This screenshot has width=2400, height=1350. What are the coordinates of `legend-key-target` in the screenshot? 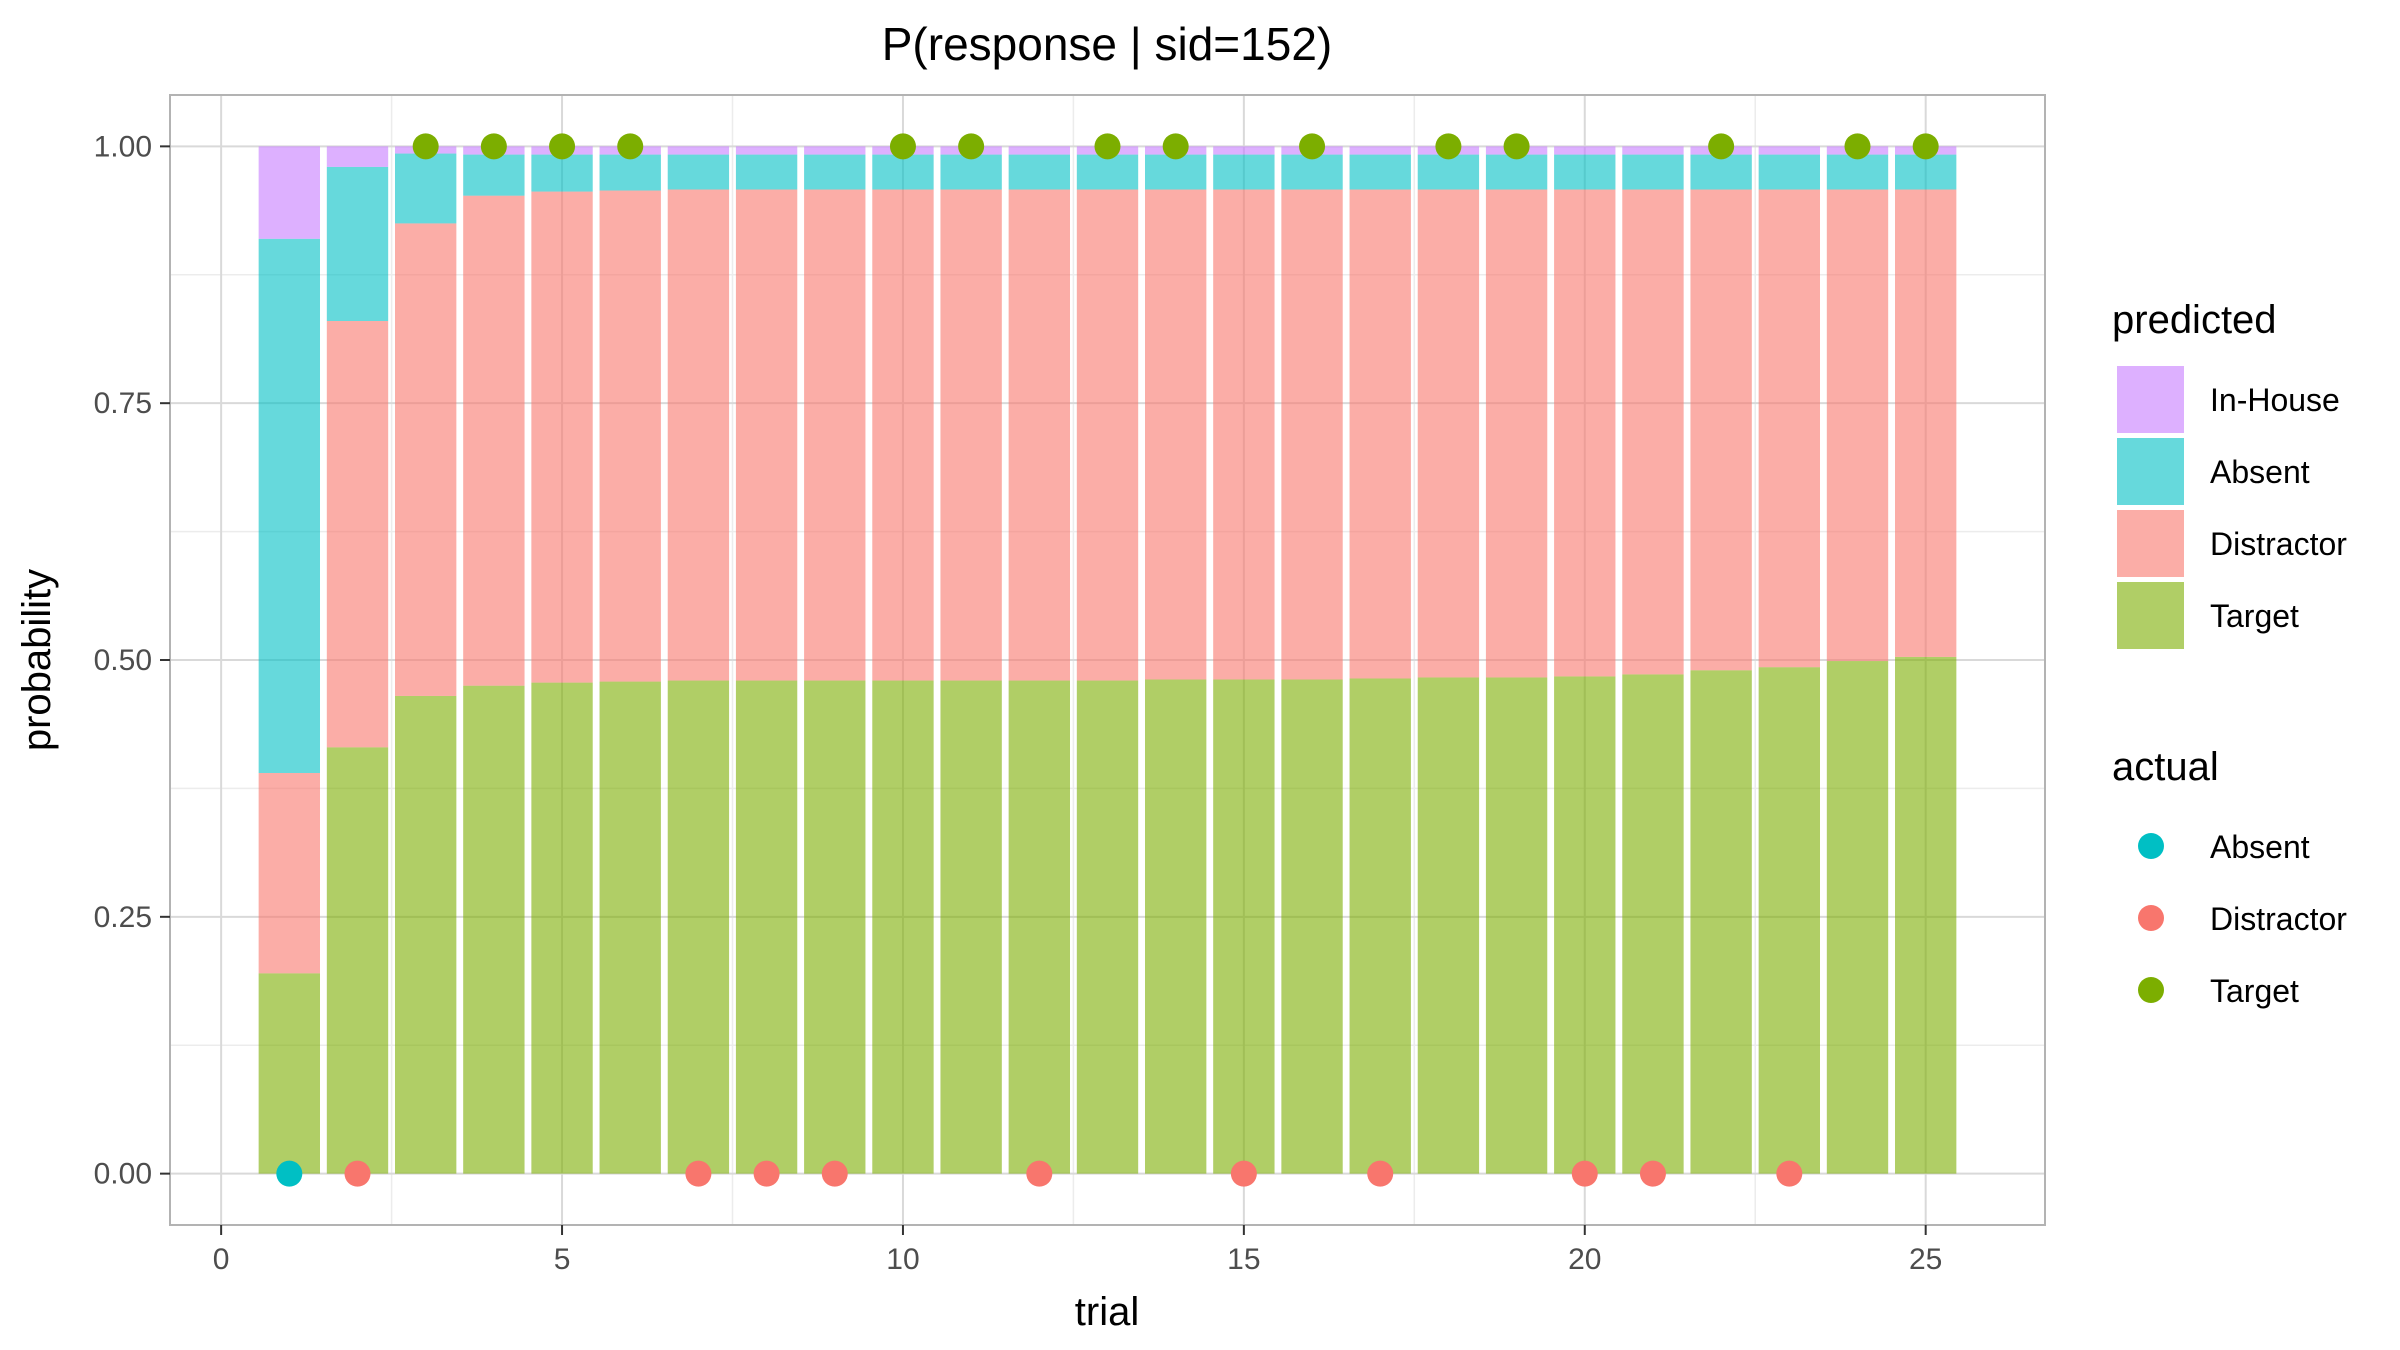 It's located at (2150, 615).